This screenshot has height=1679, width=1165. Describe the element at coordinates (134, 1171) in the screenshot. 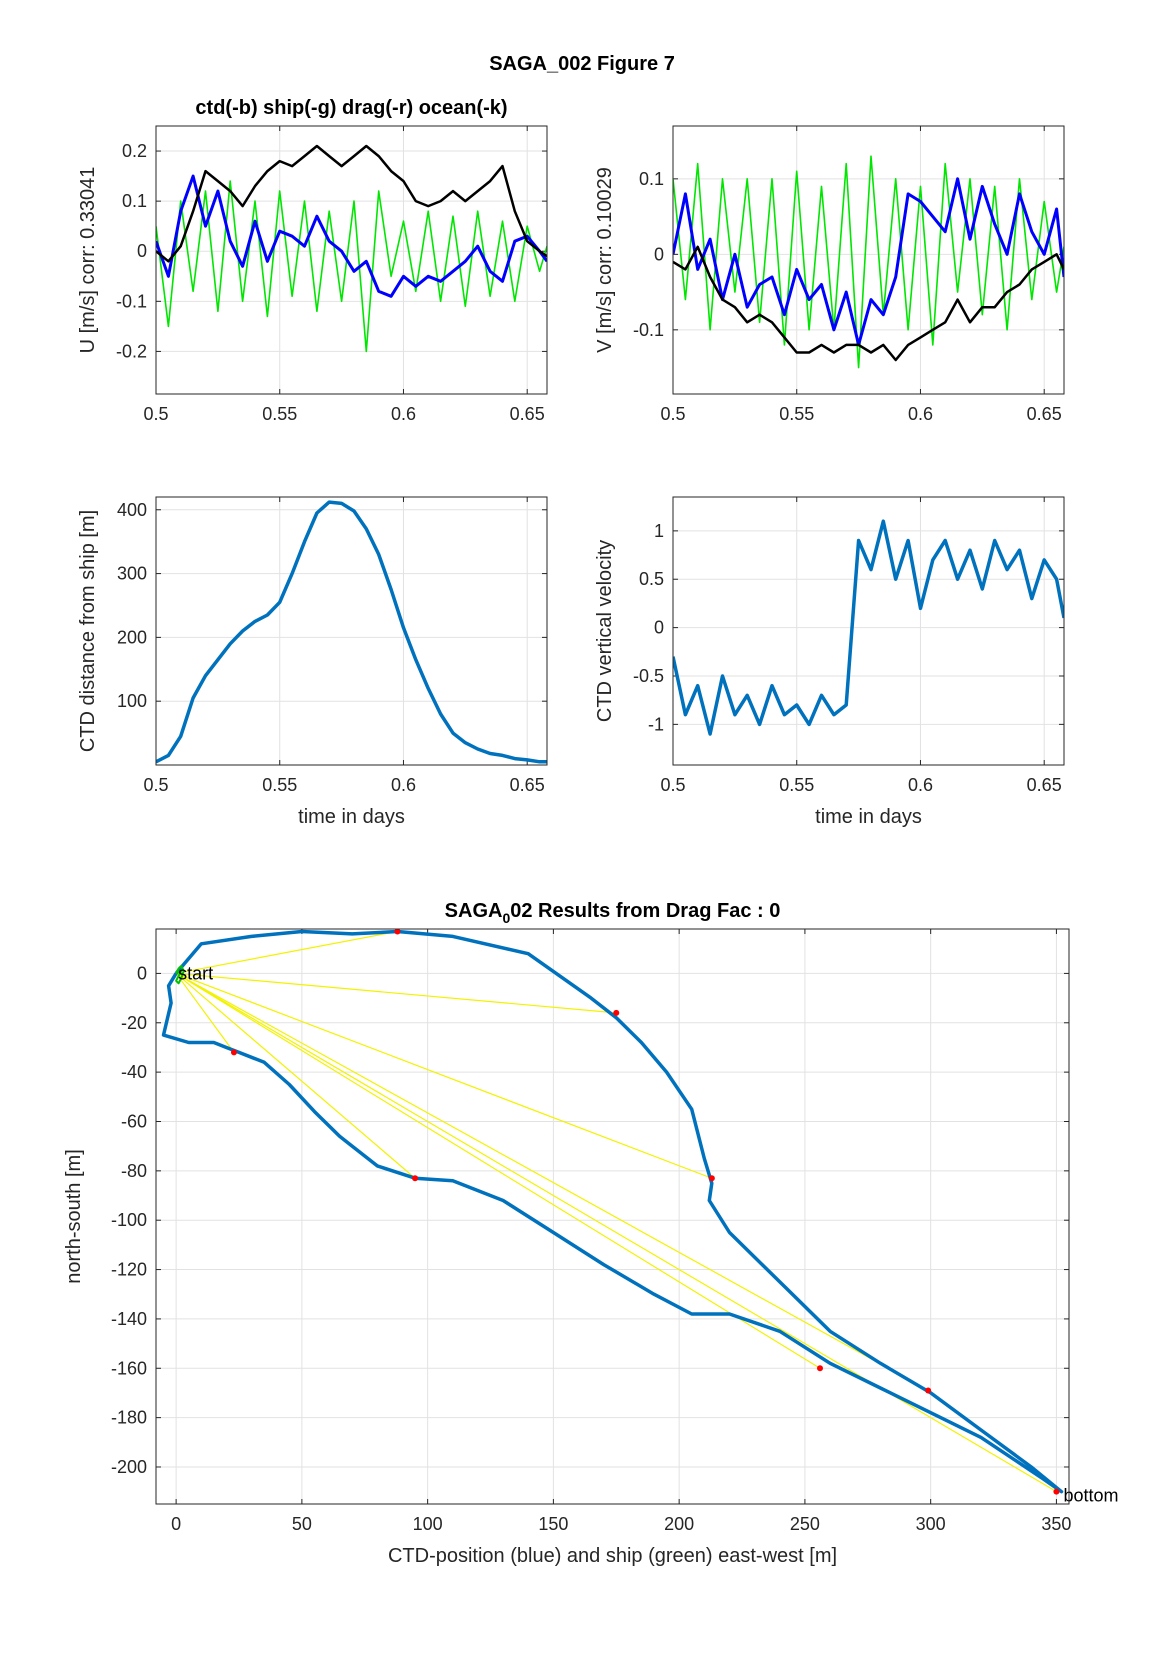

I see `y-tick-label: -80` at that location.